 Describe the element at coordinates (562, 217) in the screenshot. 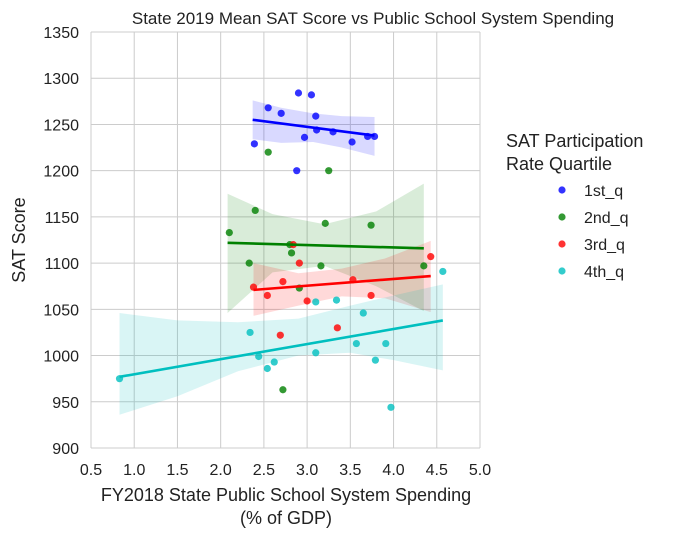

I see `legend-marker-2nd_q` at that location.